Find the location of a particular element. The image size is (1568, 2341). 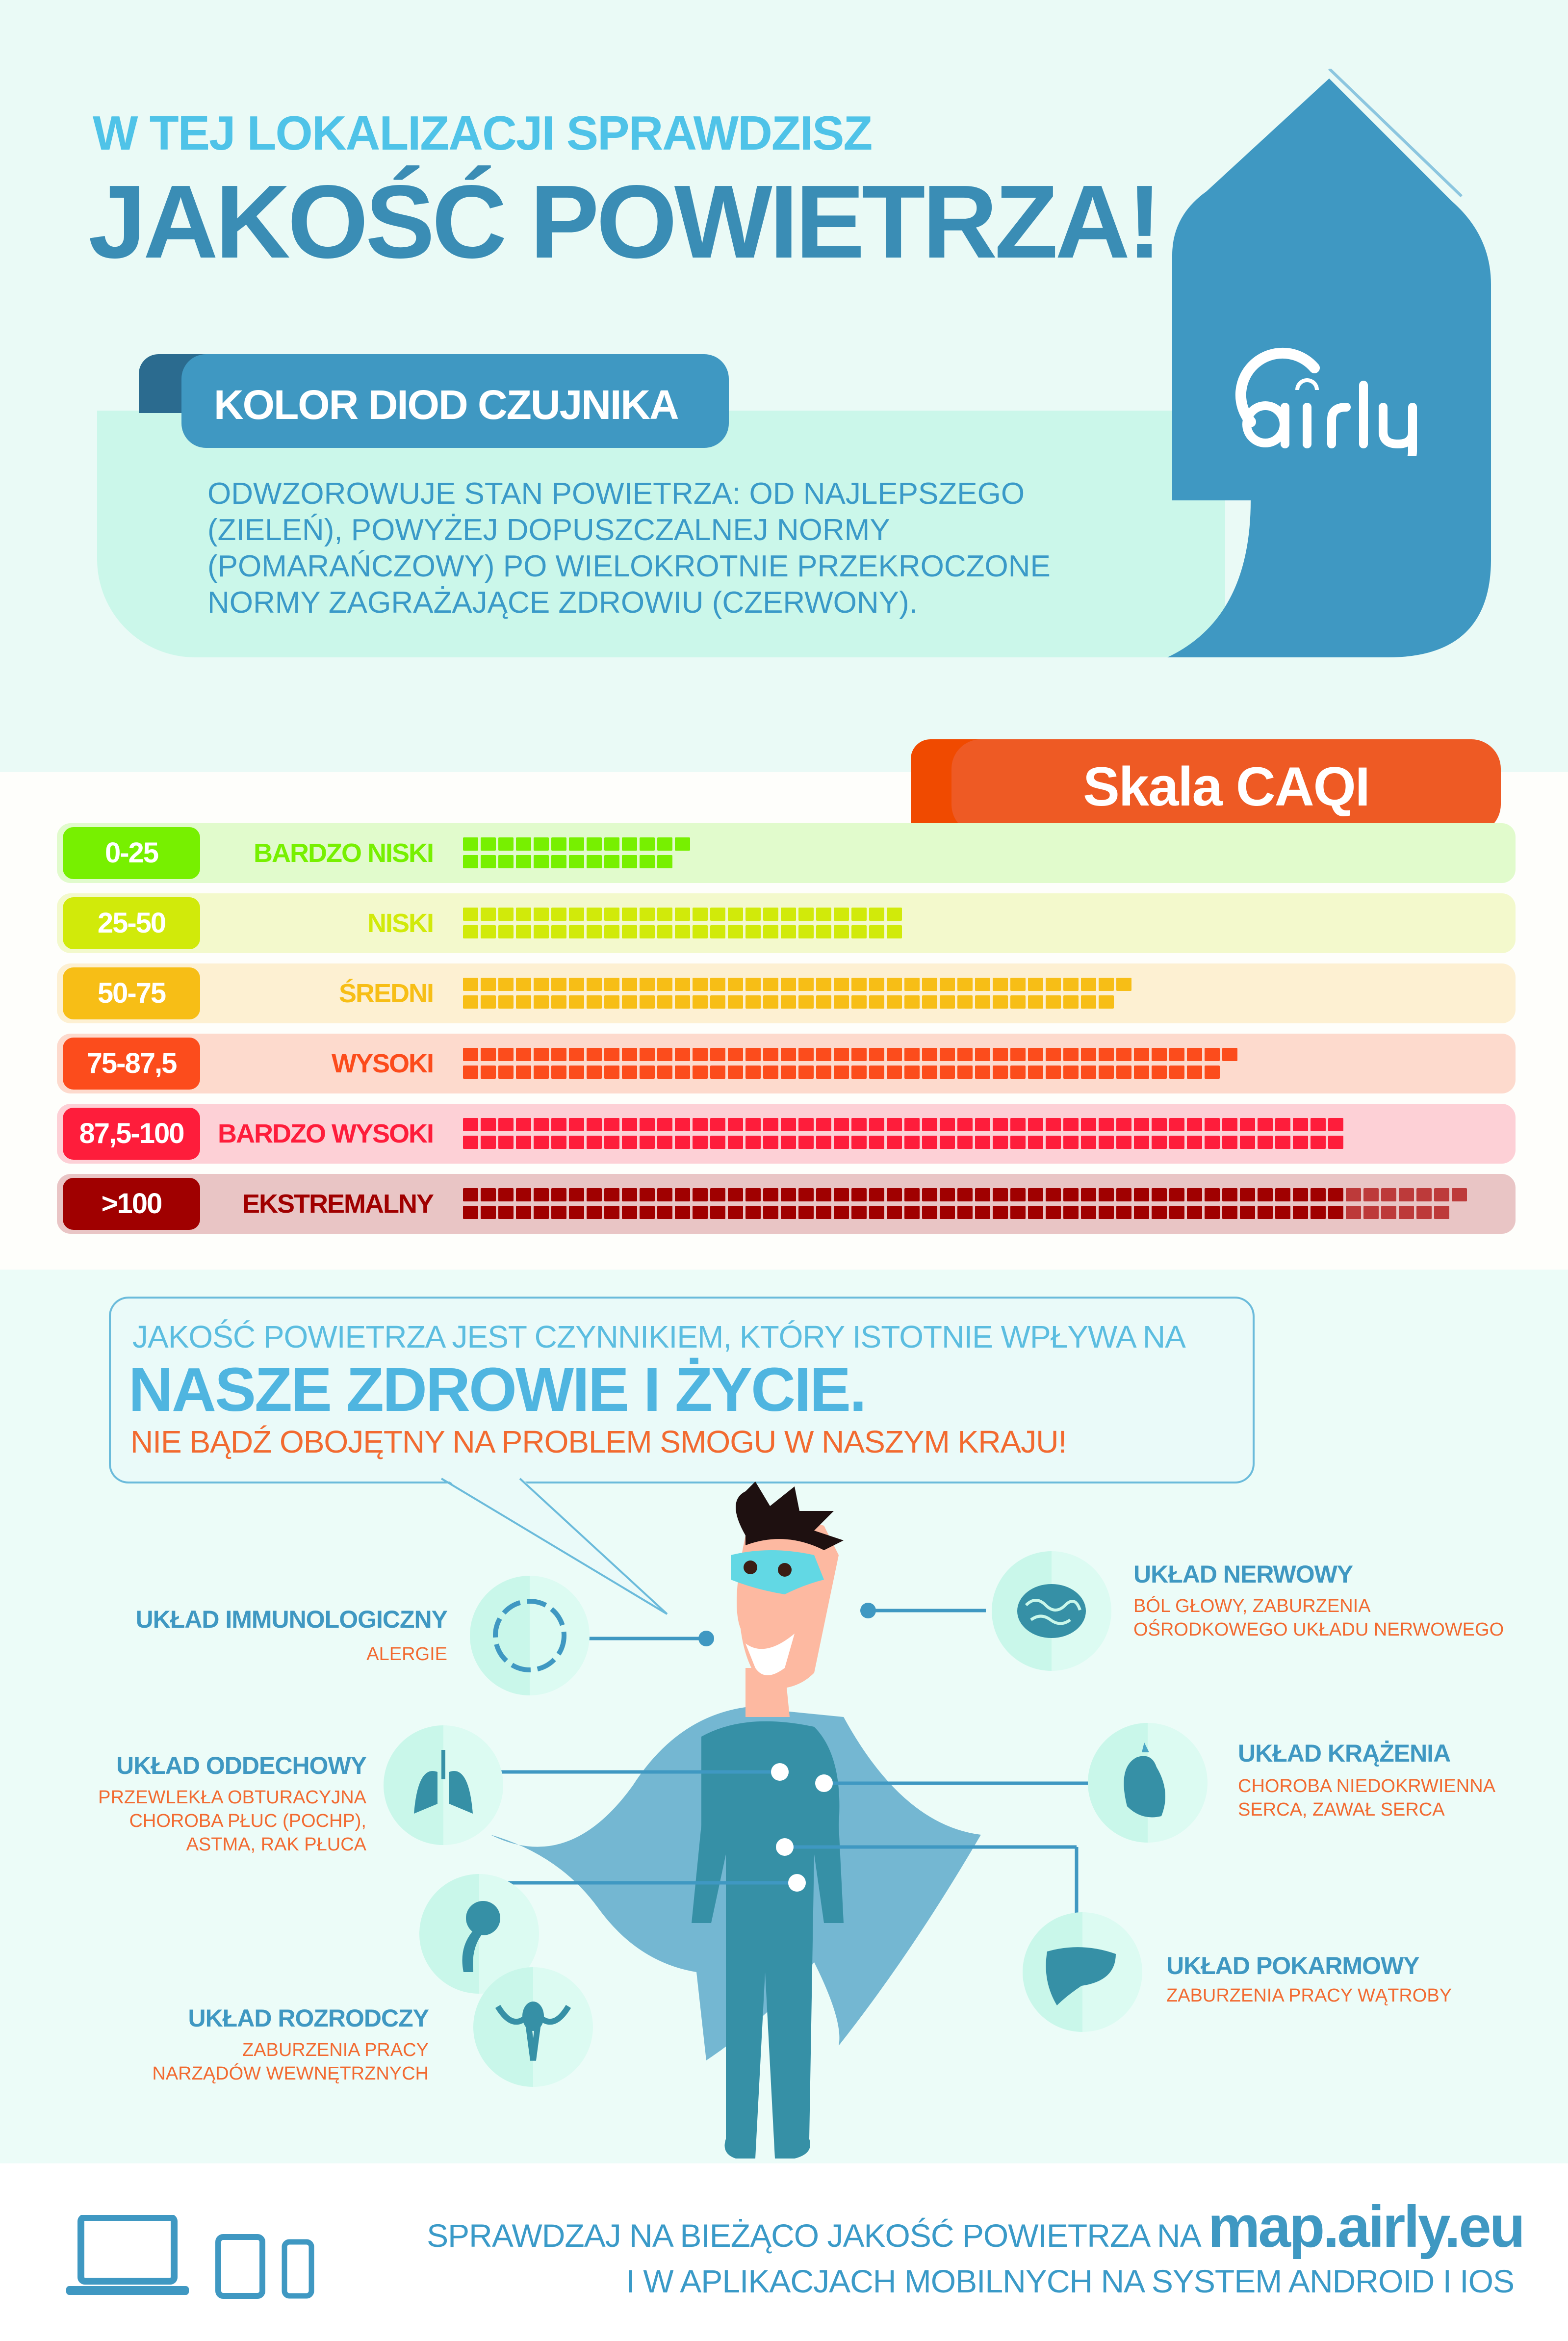

map-link: map.airly.eu is located at coordinates (1367, 2227).